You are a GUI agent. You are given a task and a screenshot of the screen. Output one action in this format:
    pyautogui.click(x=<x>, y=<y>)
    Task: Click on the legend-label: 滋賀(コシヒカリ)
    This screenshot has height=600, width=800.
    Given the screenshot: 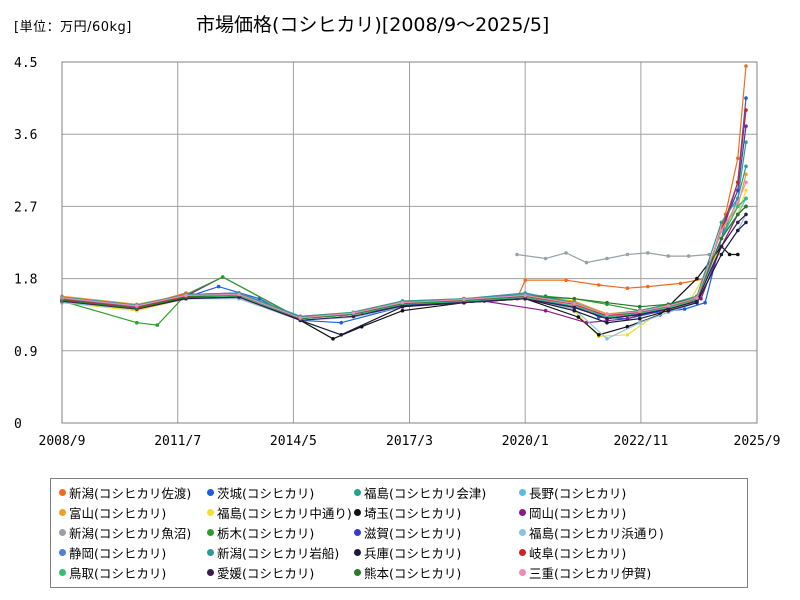 What is the action you would take?
    pyautogui.click(x=413, y=533)
    